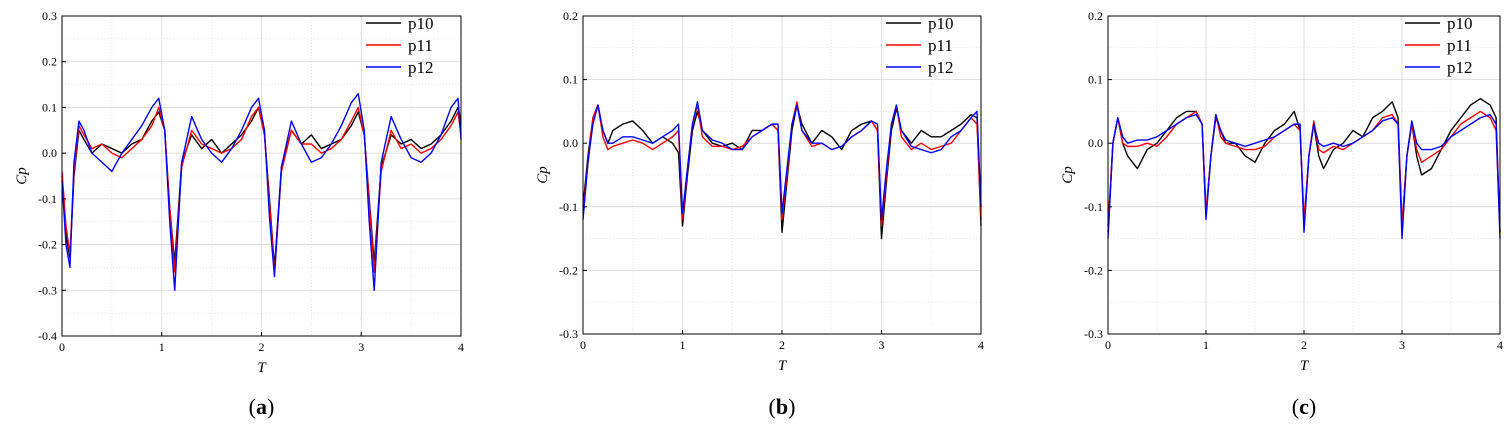 This screenshot has width=1512, height=434. I want to click on series-line-p11, so click(261, 189).